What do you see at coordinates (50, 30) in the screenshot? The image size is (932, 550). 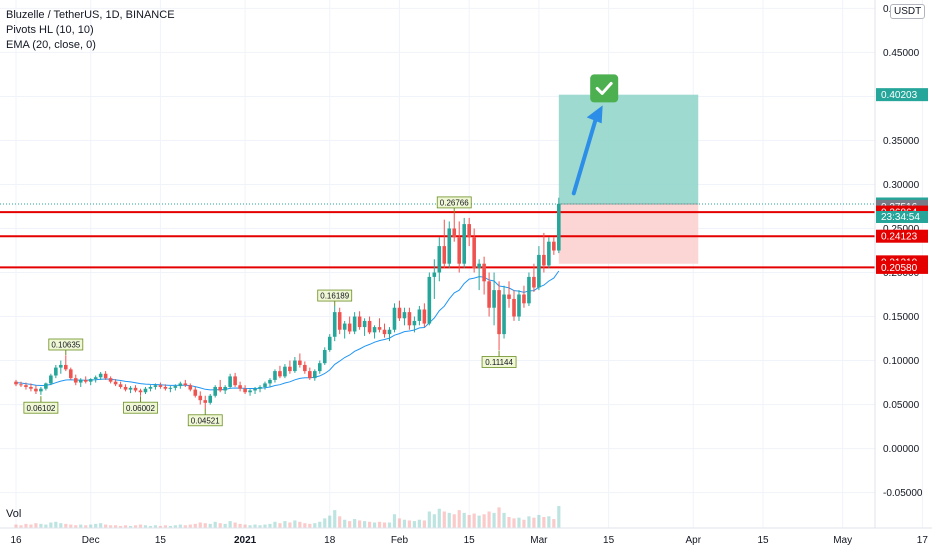 I see `pivots-indicator-label: Pivots HL (10, 10)` at bounding box center [50, 30].